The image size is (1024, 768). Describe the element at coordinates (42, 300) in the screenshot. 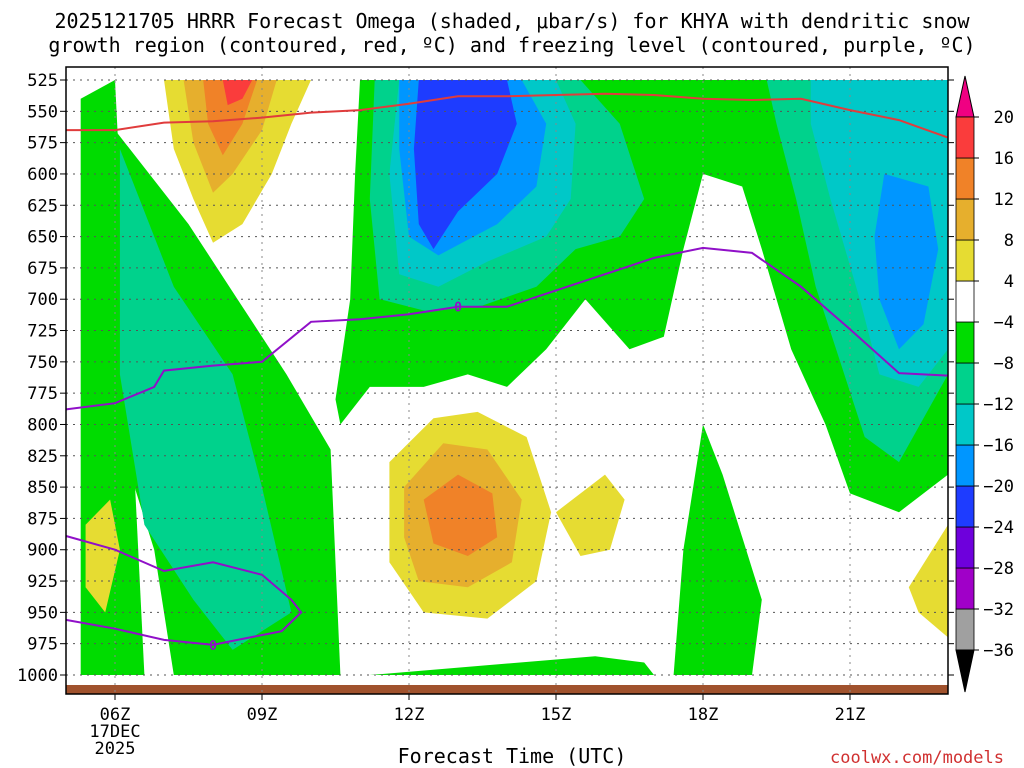

I see `y-tick-label: 700` at that location.